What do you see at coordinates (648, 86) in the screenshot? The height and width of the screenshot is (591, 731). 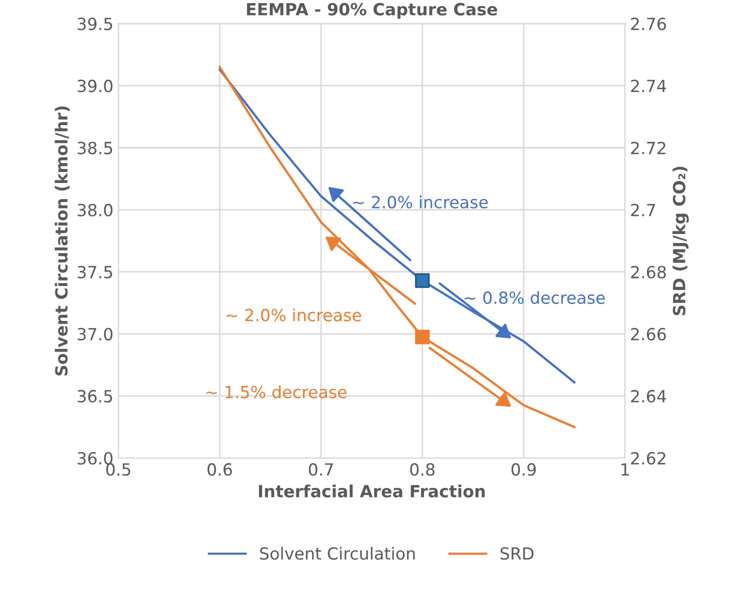 I see `y2-tick-label: 2.74` at bounding box center [648, 86].